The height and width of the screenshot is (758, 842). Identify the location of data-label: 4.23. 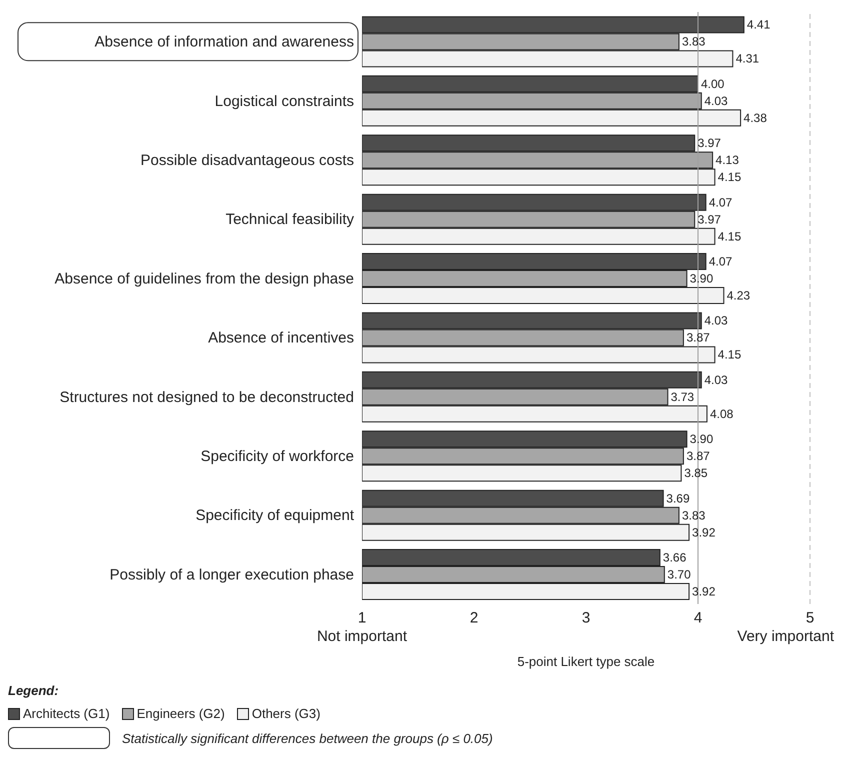
(738, 295).